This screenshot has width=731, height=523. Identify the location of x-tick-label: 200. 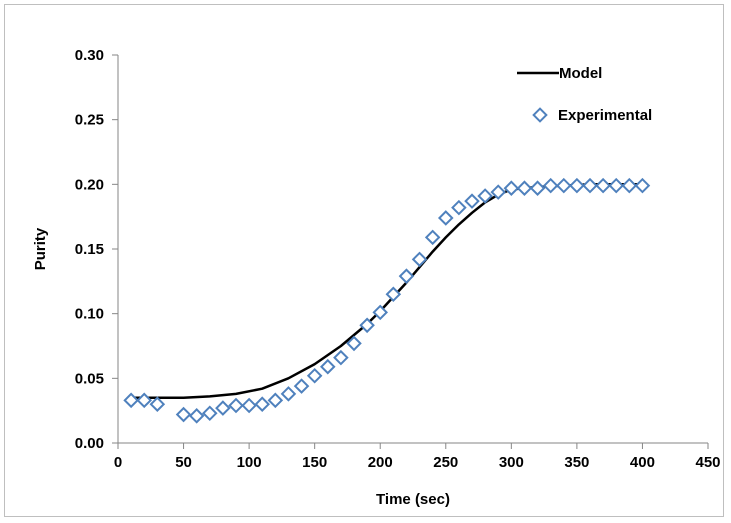
(380, 462).